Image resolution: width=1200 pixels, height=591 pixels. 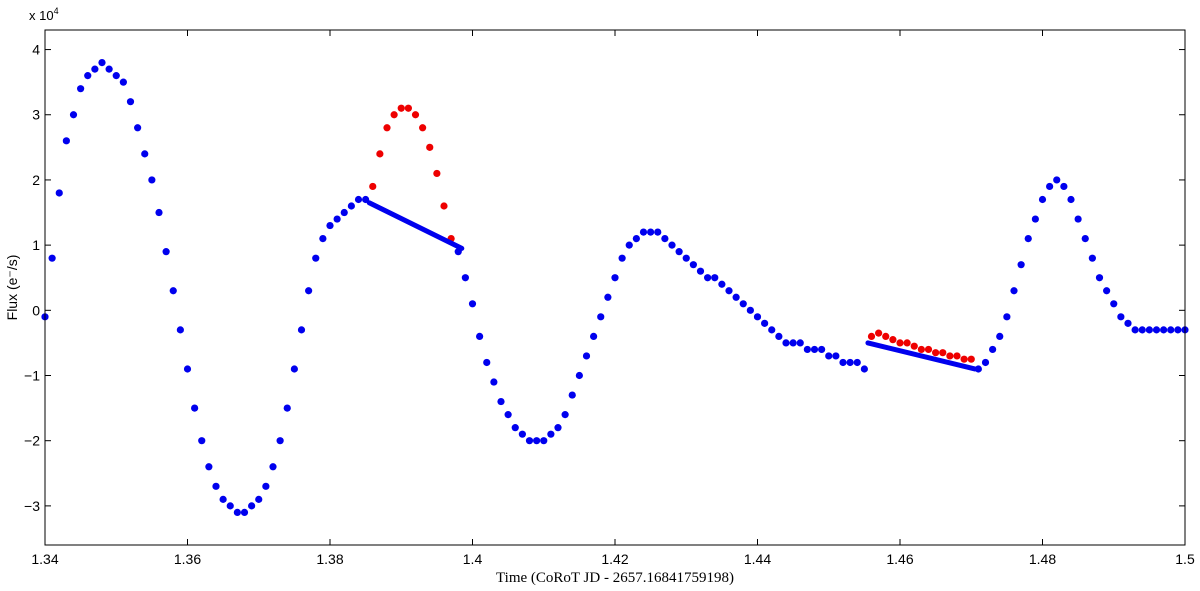 I want to click on y-tick-label: 3, so click(x=36, y=115).